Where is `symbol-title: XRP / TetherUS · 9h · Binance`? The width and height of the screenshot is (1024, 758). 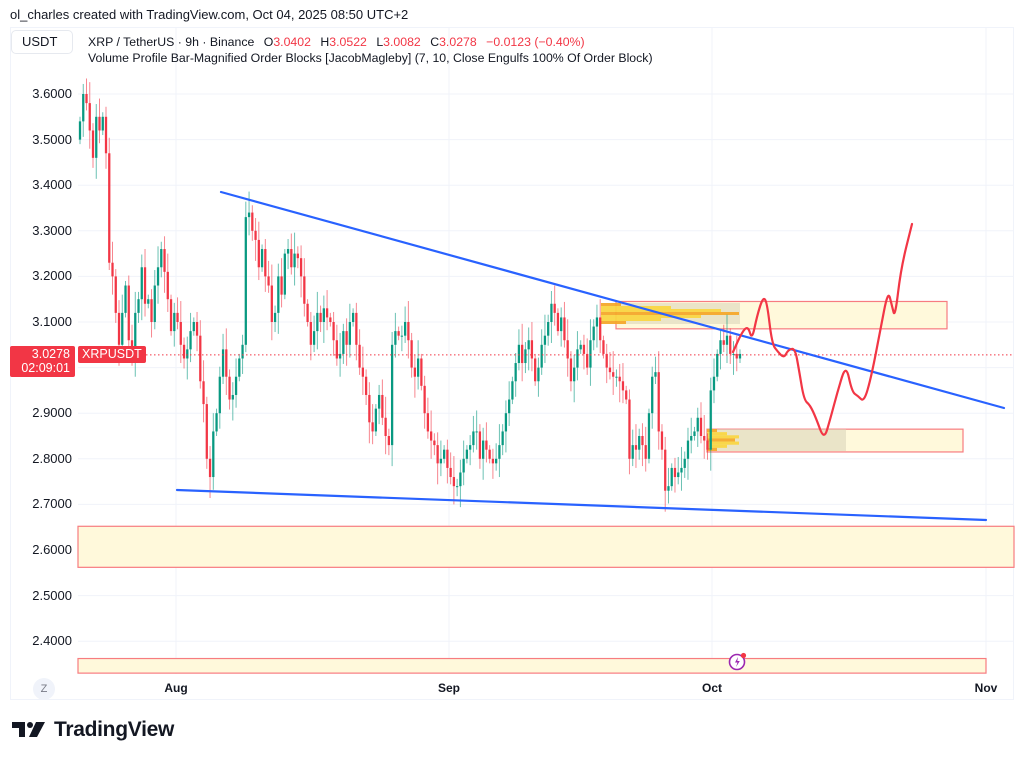
symbol-title: XRP / TetherUS · 9h · Binance is located at coordinates (171, 42).